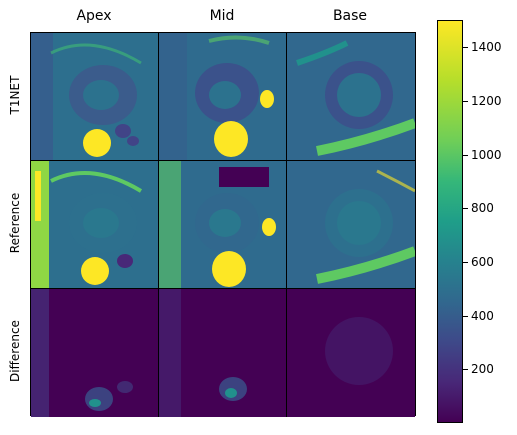 The width and height of the screenshot is (517, 435). I want to click on column-title-mid: Mid, so click(222, 16).